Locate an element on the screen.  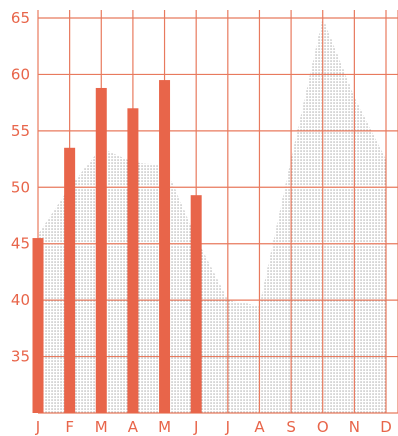
x-tick-label: D is located at coordinates (386, 427).